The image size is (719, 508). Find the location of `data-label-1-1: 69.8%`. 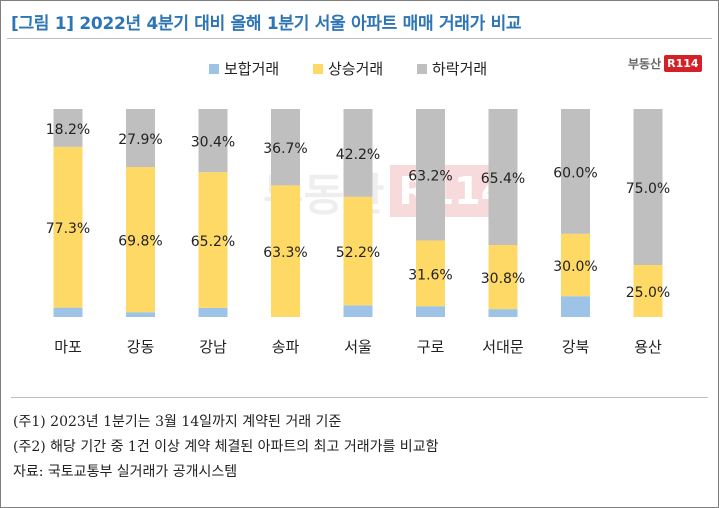

data-label-1-1: 69.8% is located at coordinates (140, 242).